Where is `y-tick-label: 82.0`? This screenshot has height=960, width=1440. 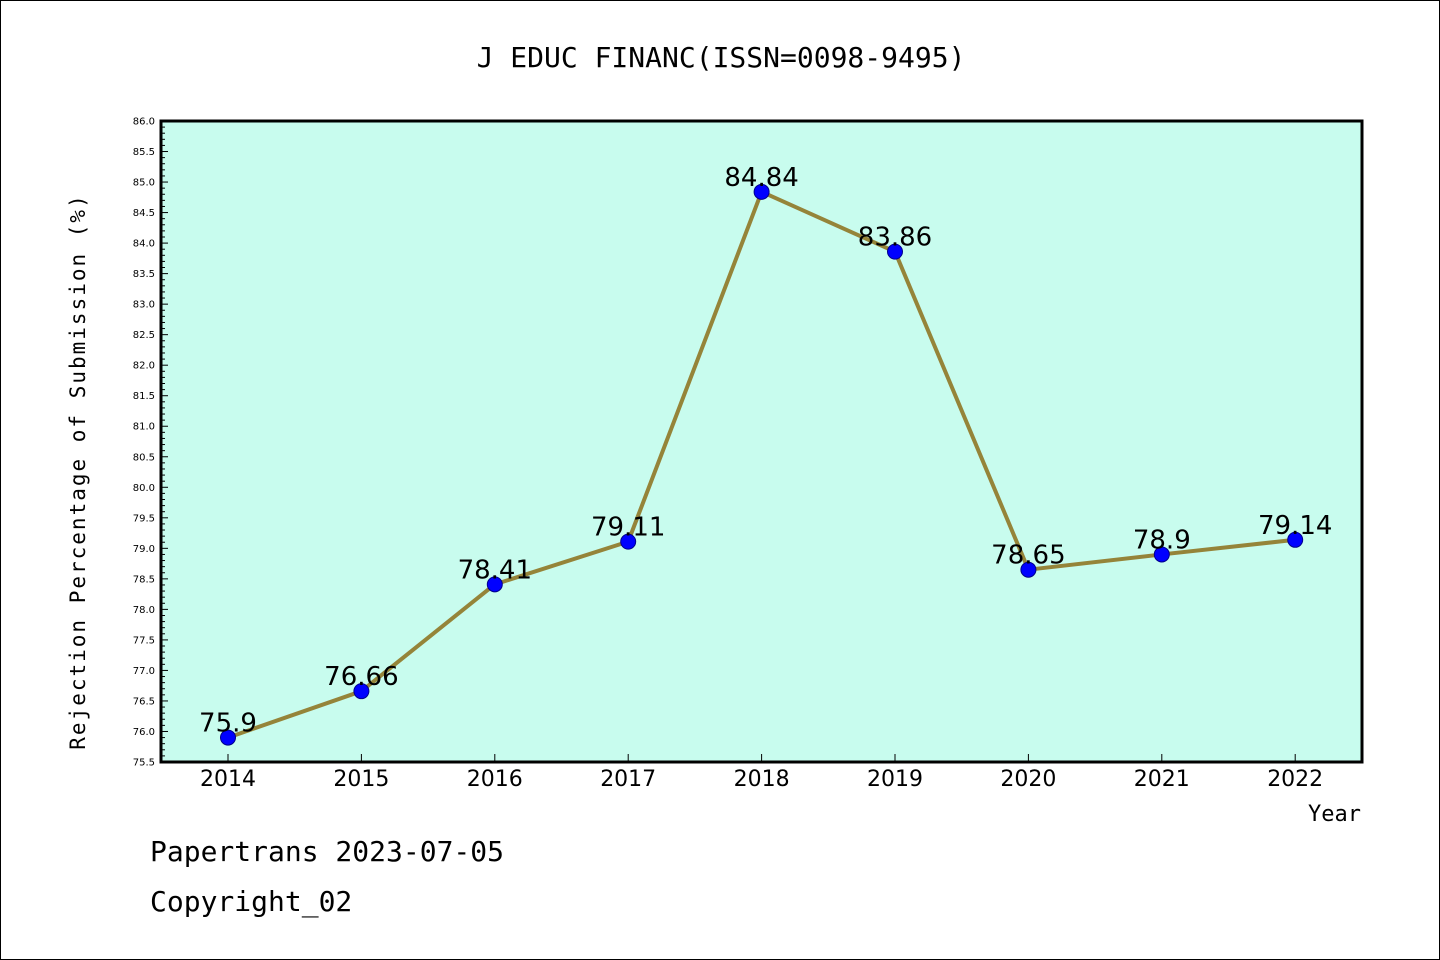
y-tick-label: 82.0 is located at coordinates (144, 366).